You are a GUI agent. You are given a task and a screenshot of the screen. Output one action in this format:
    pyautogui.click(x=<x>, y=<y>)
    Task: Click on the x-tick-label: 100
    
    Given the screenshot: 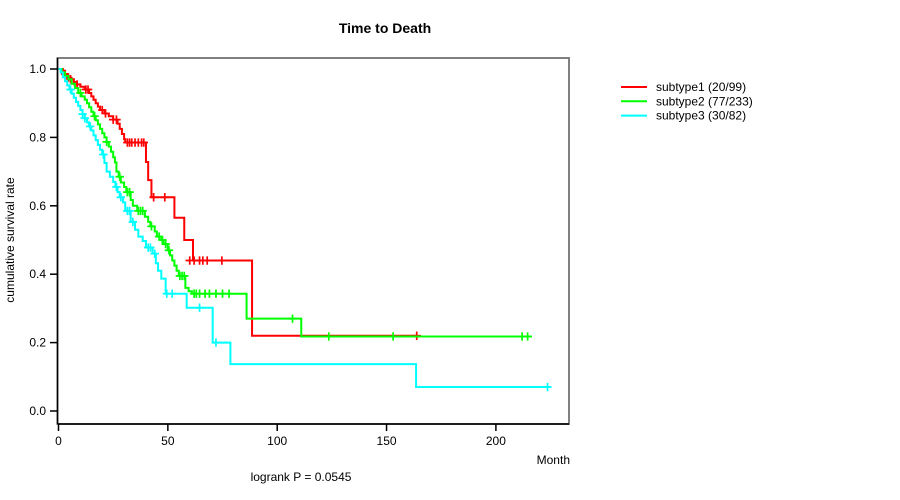 What is the action you would take?
    pyautogui.click(x=277, y=441)
    